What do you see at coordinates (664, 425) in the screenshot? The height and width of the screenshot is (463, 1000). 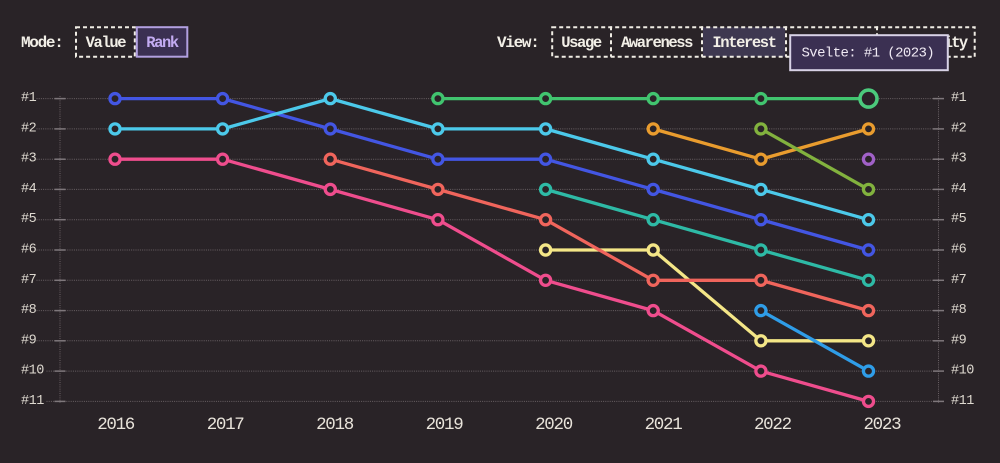 I see `svg-text: 2021` at bounding box center [664, 425].